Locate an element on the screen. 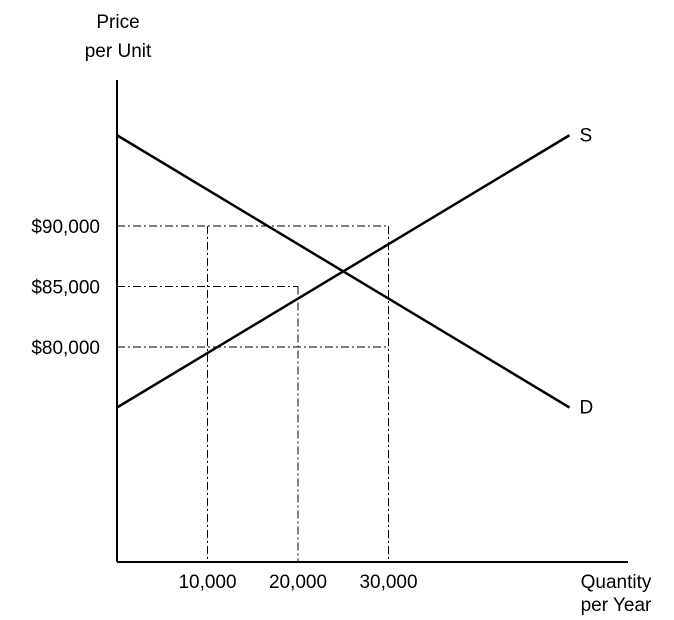 Image resolution: width=674 pixels, height=620 pixels. x-tick-label: 10,000 is located at coordinates (207, 582).